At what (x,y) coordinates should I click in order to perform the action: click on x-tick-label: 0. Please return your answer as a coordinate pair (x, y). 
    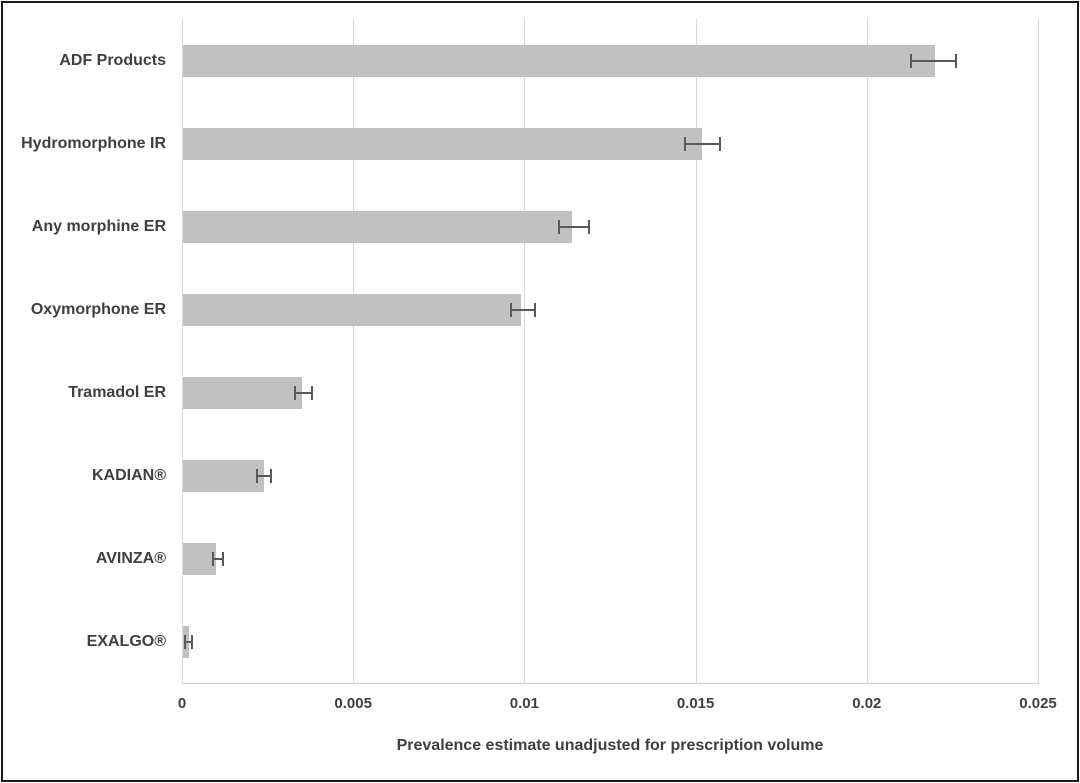
    Looking at the image, I should click on (182, 703).